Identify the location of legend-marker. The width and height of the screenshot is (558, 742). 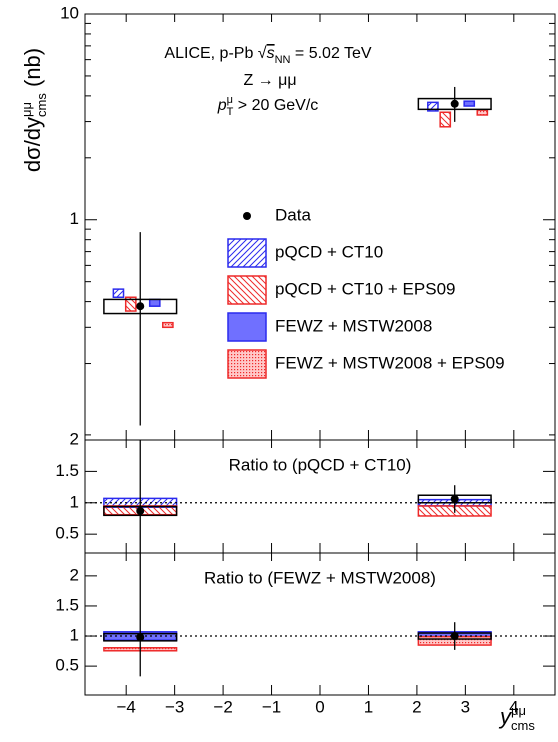
(247, 216).